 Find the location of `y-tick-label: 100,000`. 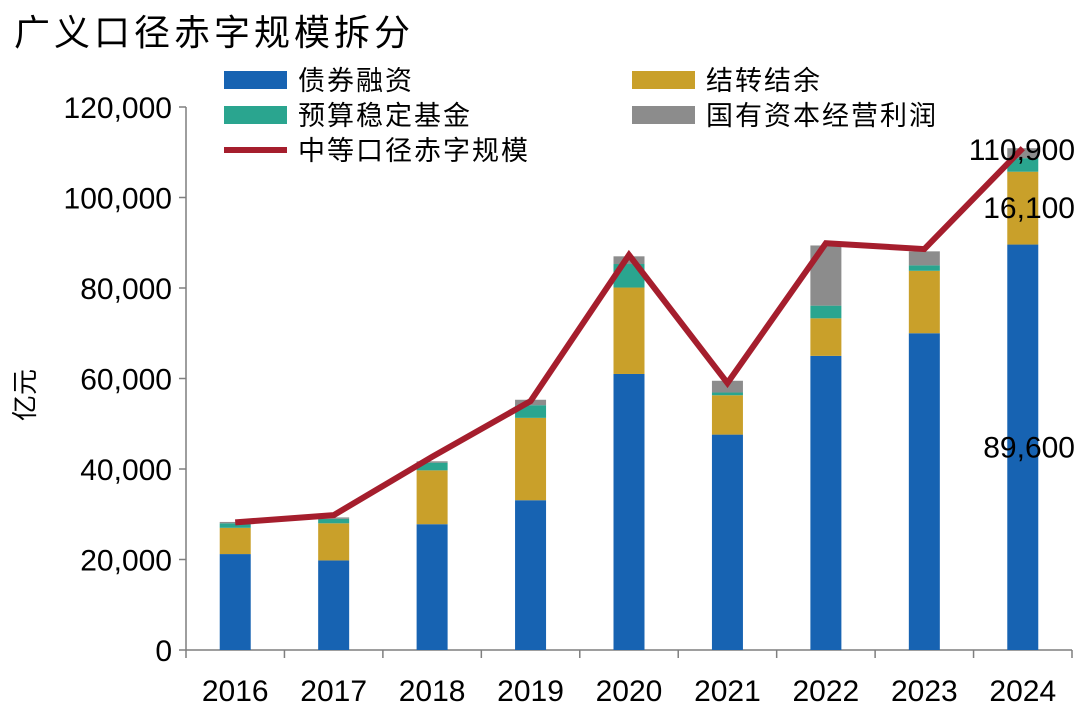

y-tick-label: 100,000 is located at coordinates (118, 199).